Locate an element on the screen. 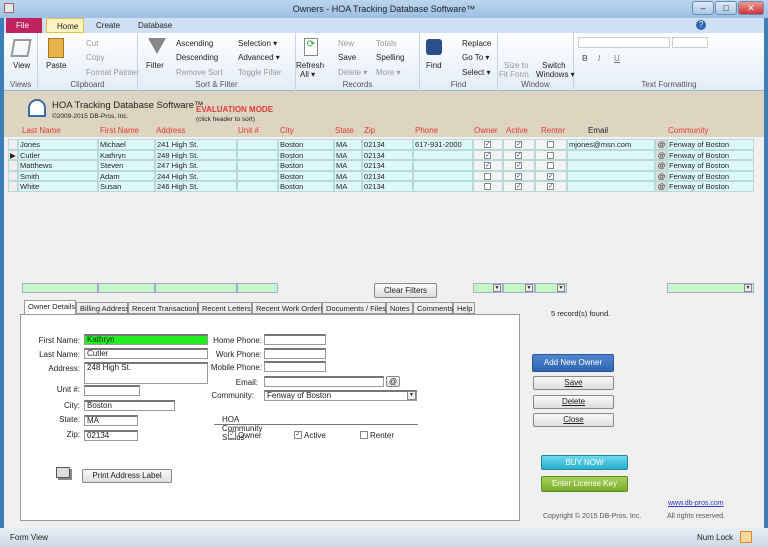 The width and height of the screenshot is (768, 547). renter-status-checkbox is located at coordinates (364, 435).